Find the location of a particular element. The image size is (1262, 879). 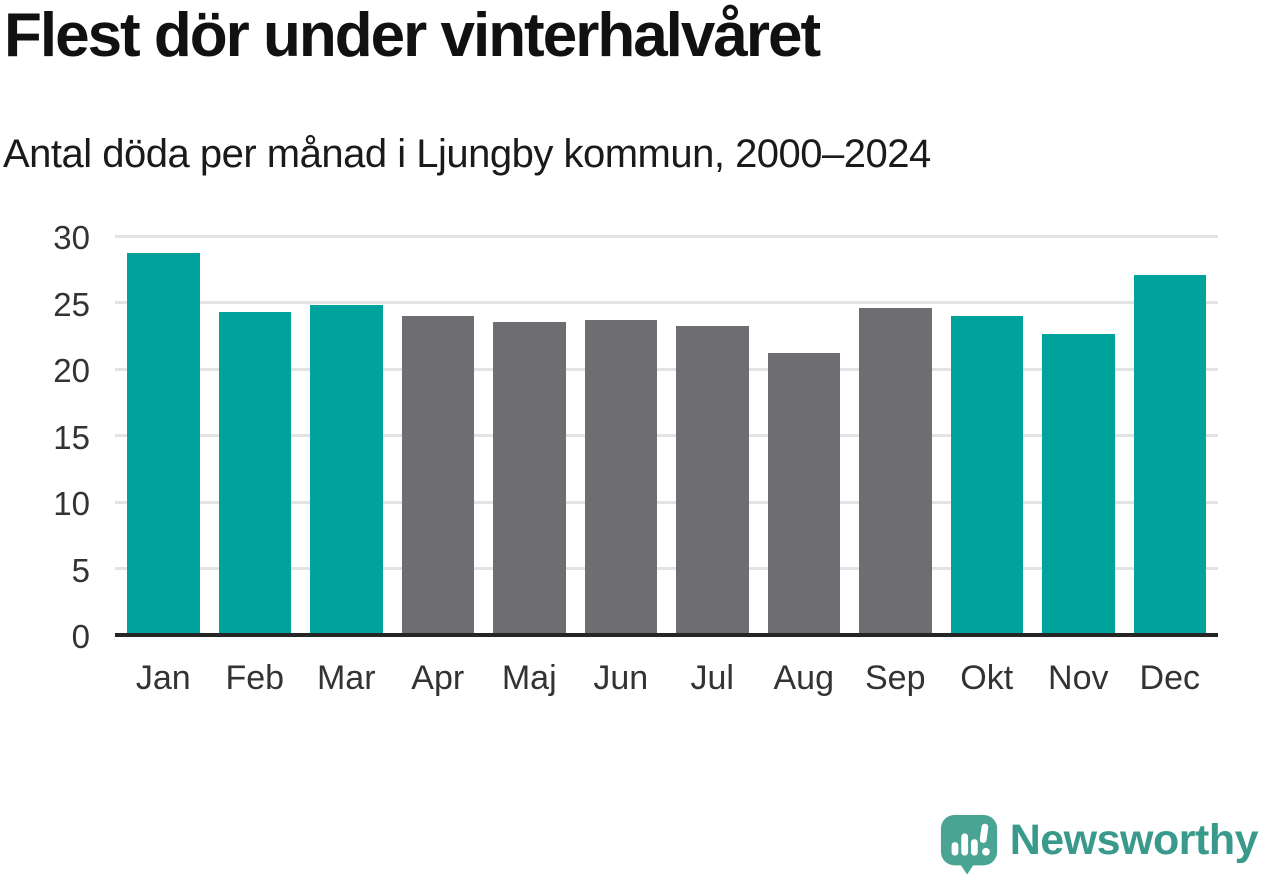

x-tick-label-dec: Dec is located at coordinates (1169, 678).